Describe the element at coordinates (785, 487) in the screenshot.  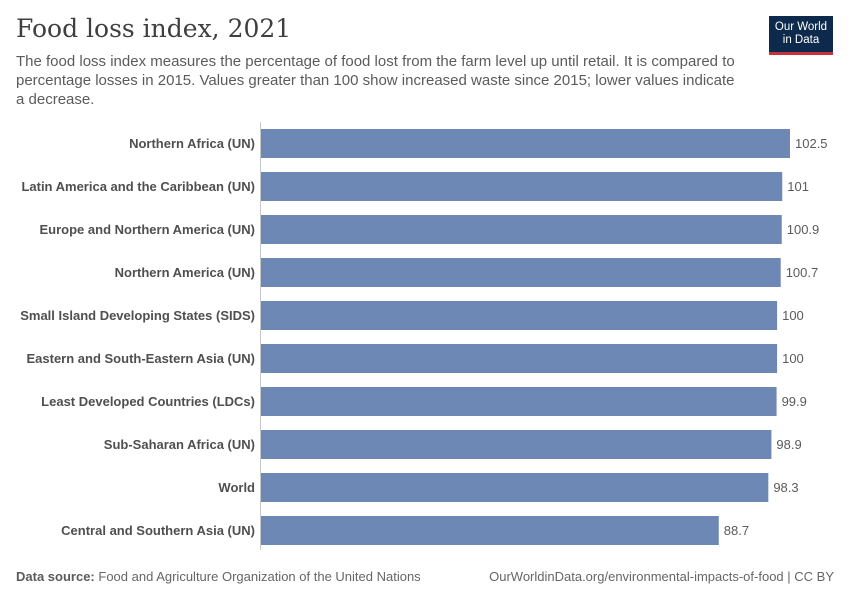
I see `value-label-8: 98.3` at that location.